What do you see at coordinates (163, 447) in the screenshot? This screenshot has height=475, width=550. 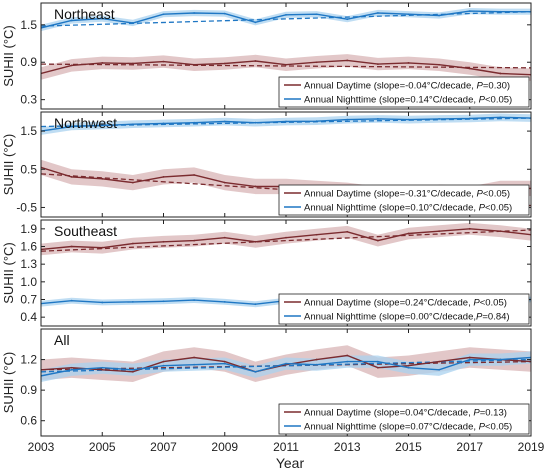 I see `x-tick-label: 2007` at bounding box center [163, 447].